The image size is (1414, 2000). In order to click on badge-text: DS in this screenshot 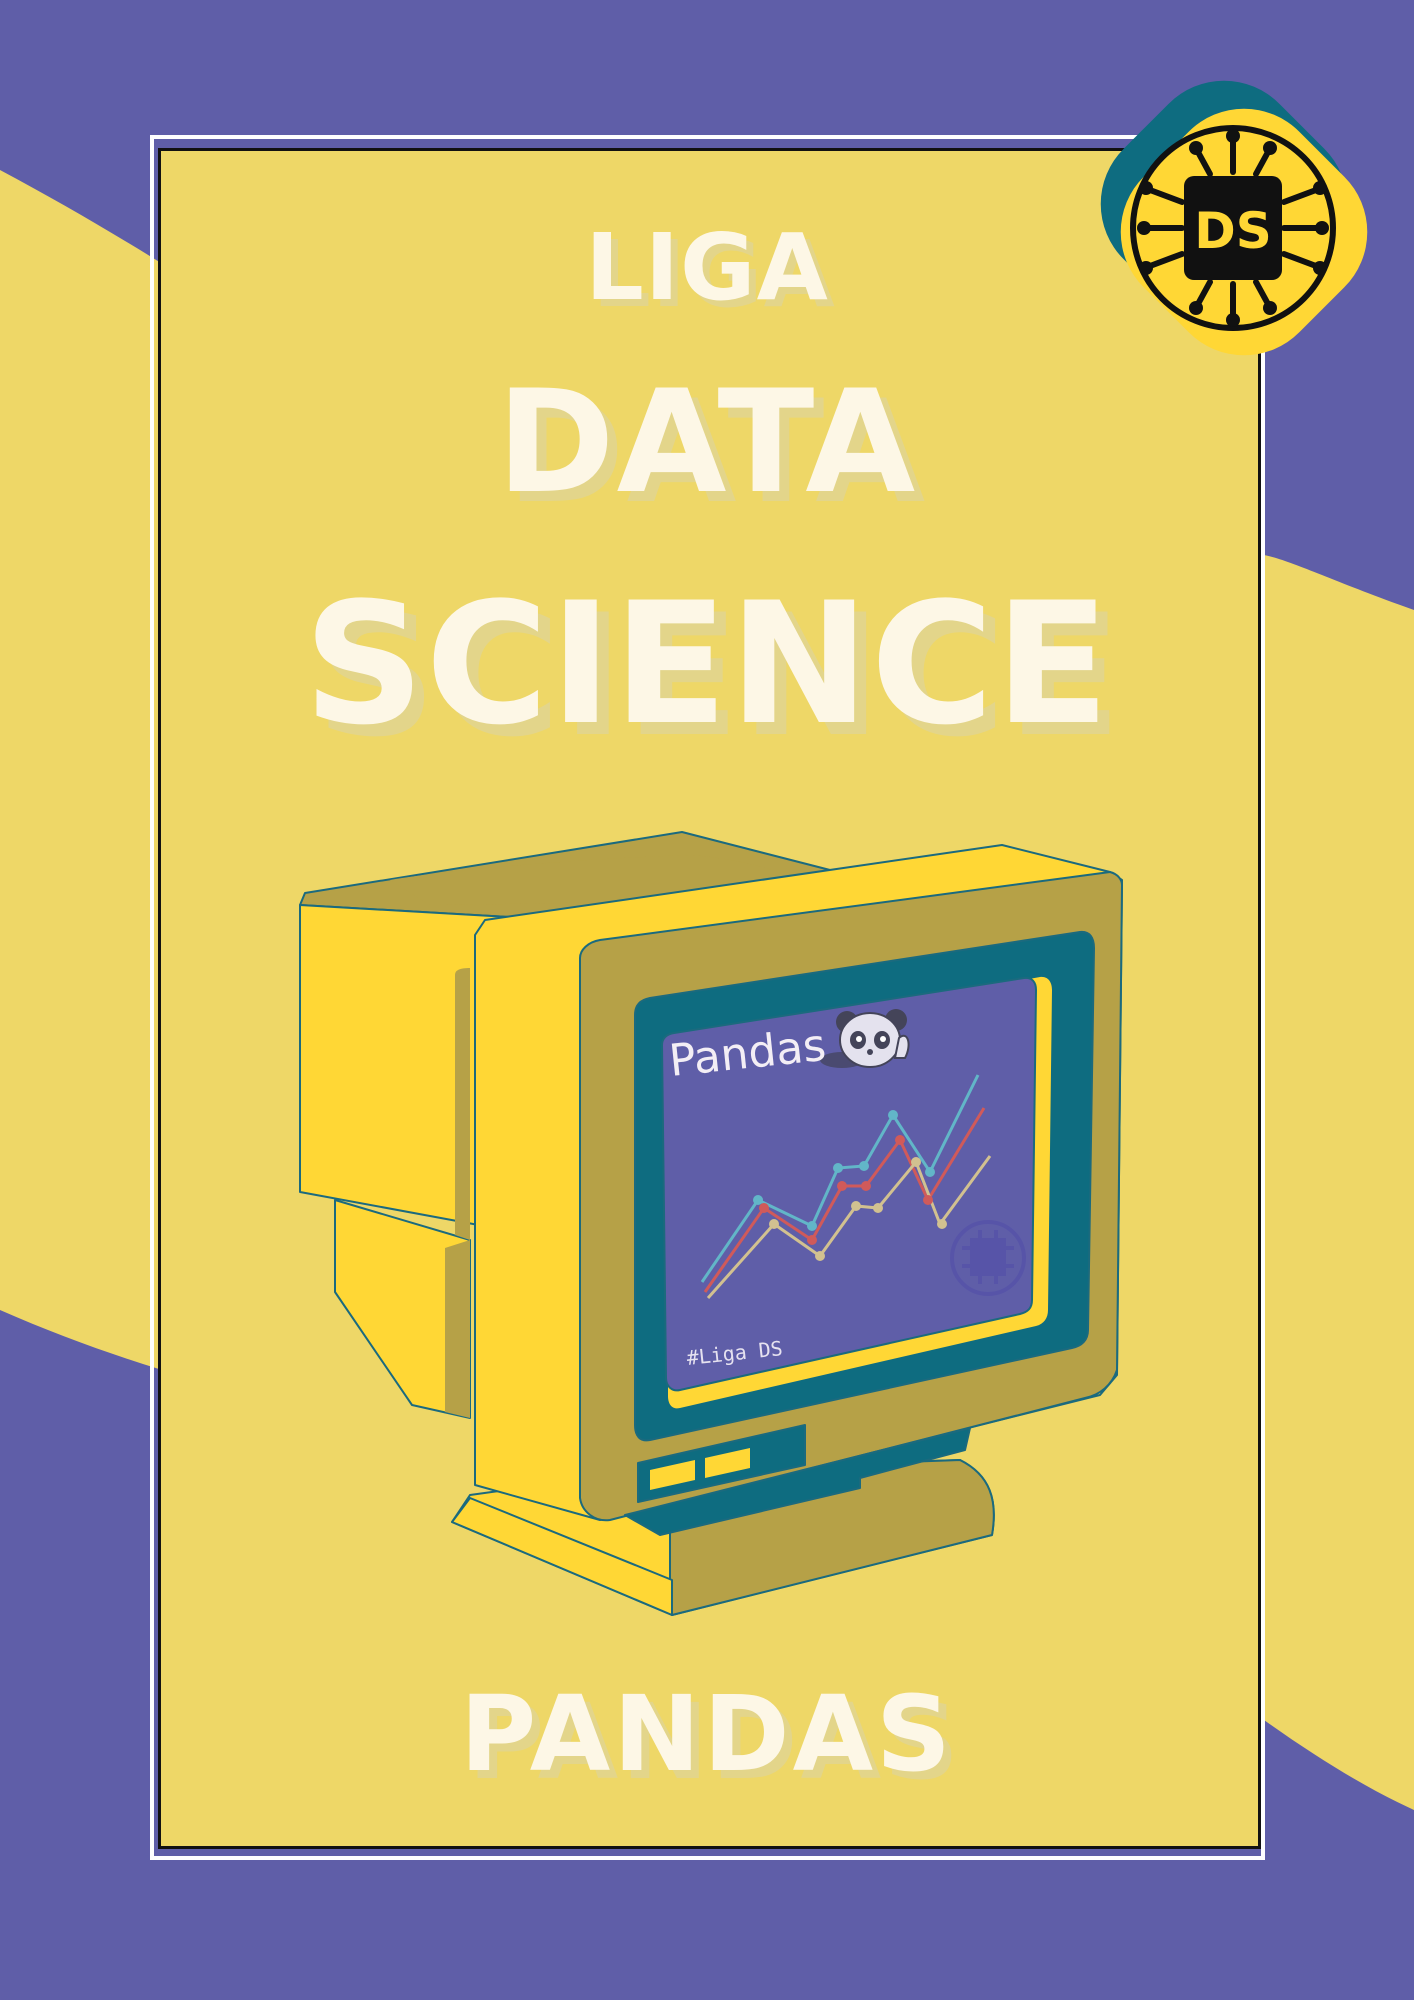, I will do `click(1233, 231)`.